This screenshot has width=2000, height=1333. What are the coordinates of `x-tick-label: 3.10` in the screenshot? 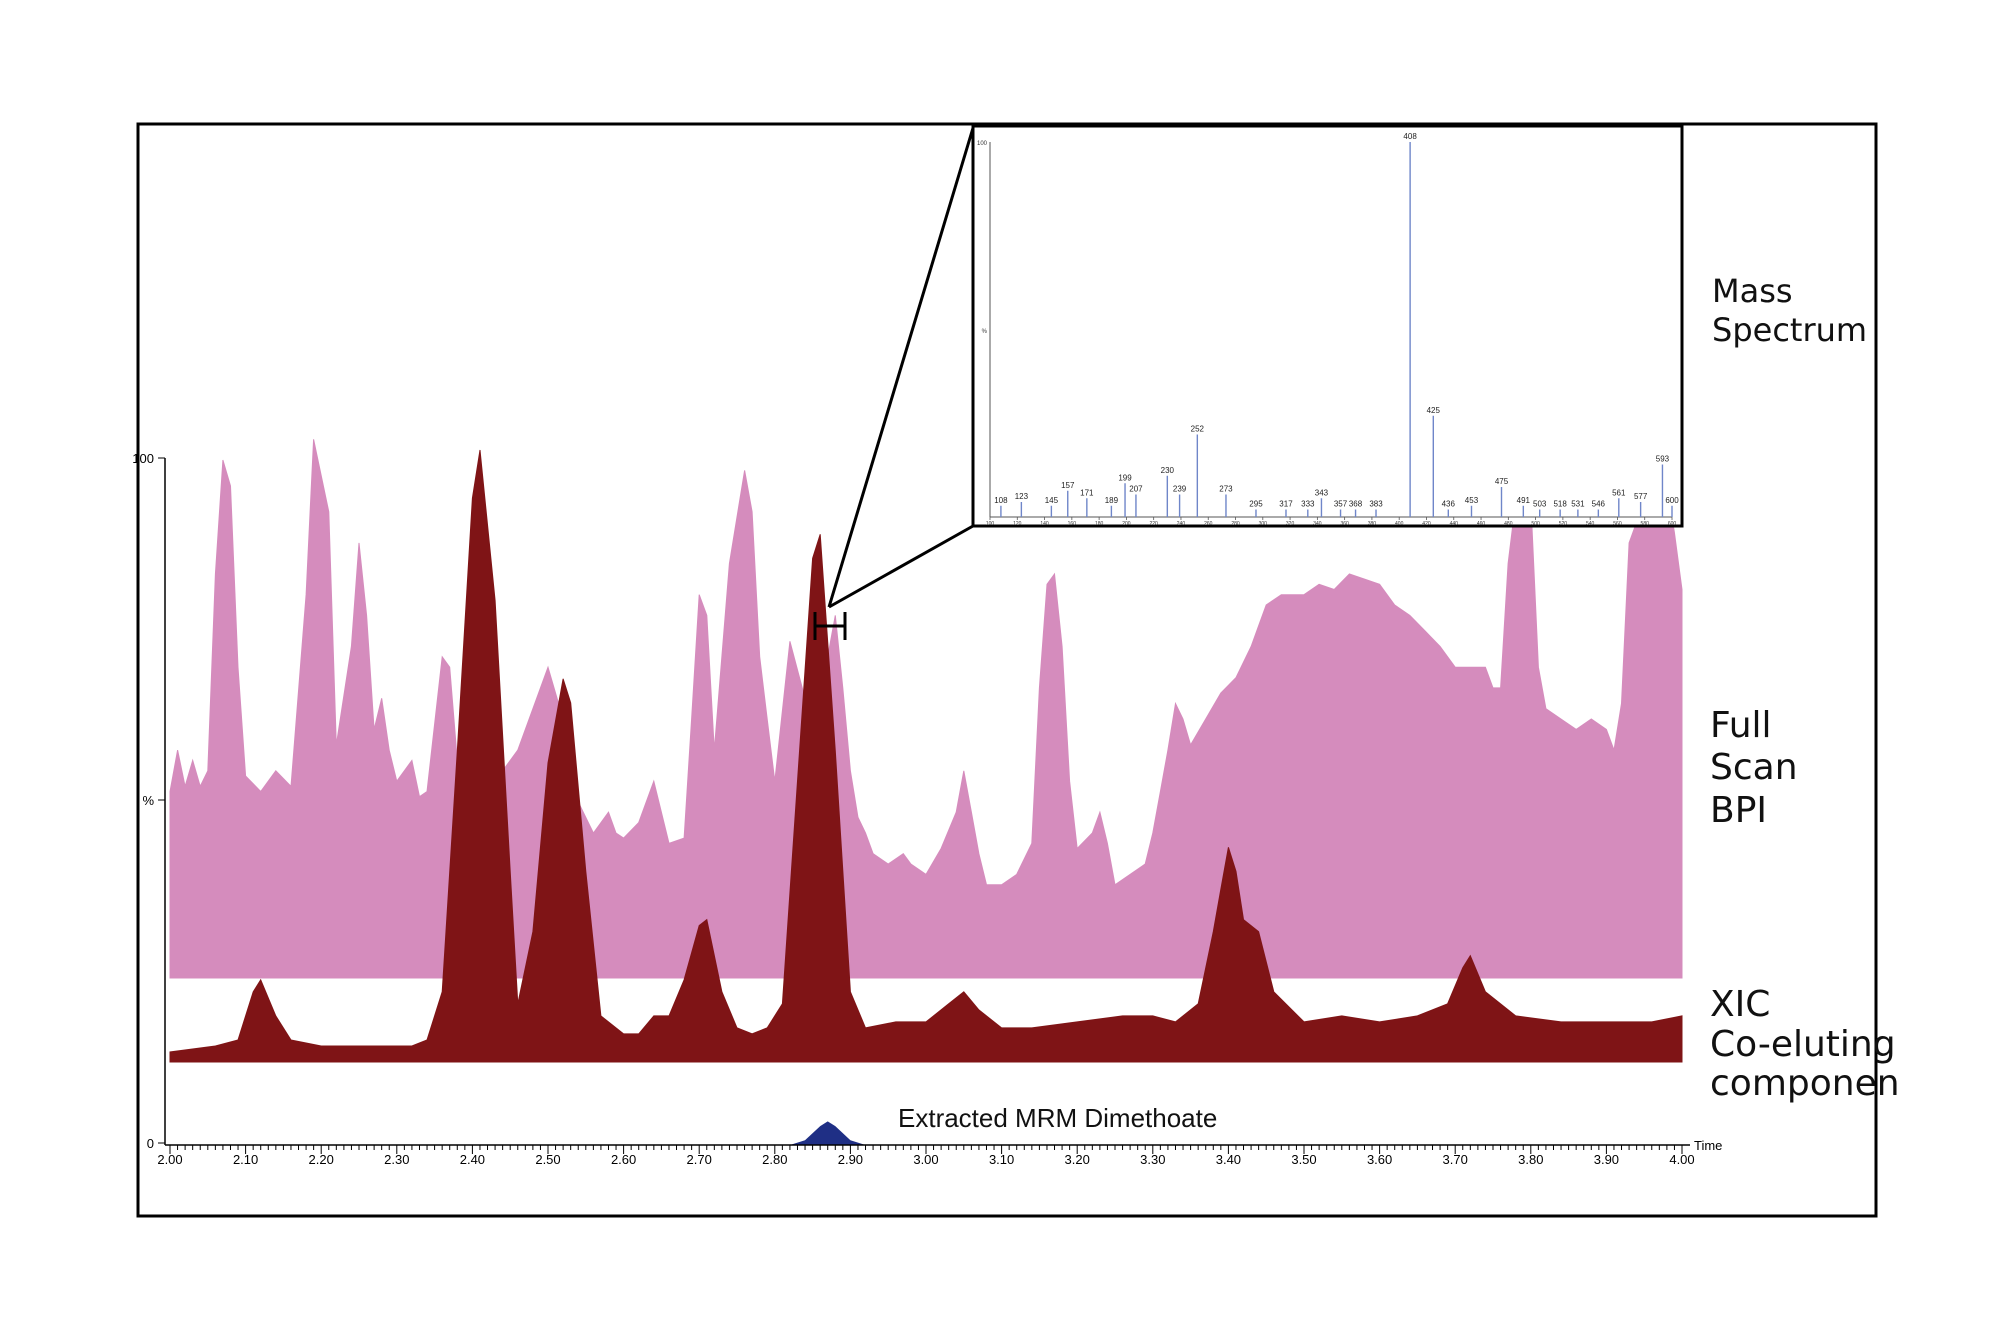 It's located at (1001, 1159).